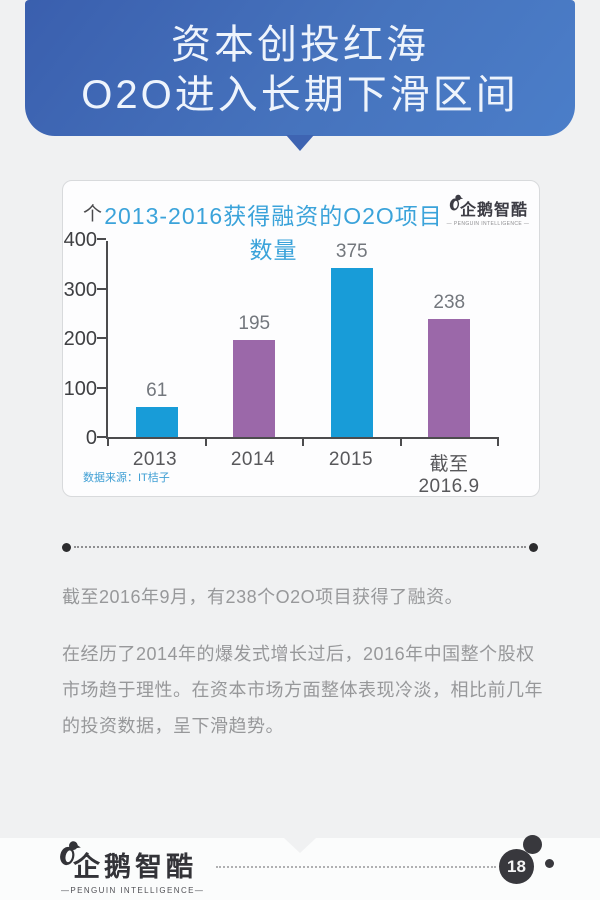 The width and height of the screenshot is (600, 900). I want to click on badge-bubble-medium, so click(532, 844).